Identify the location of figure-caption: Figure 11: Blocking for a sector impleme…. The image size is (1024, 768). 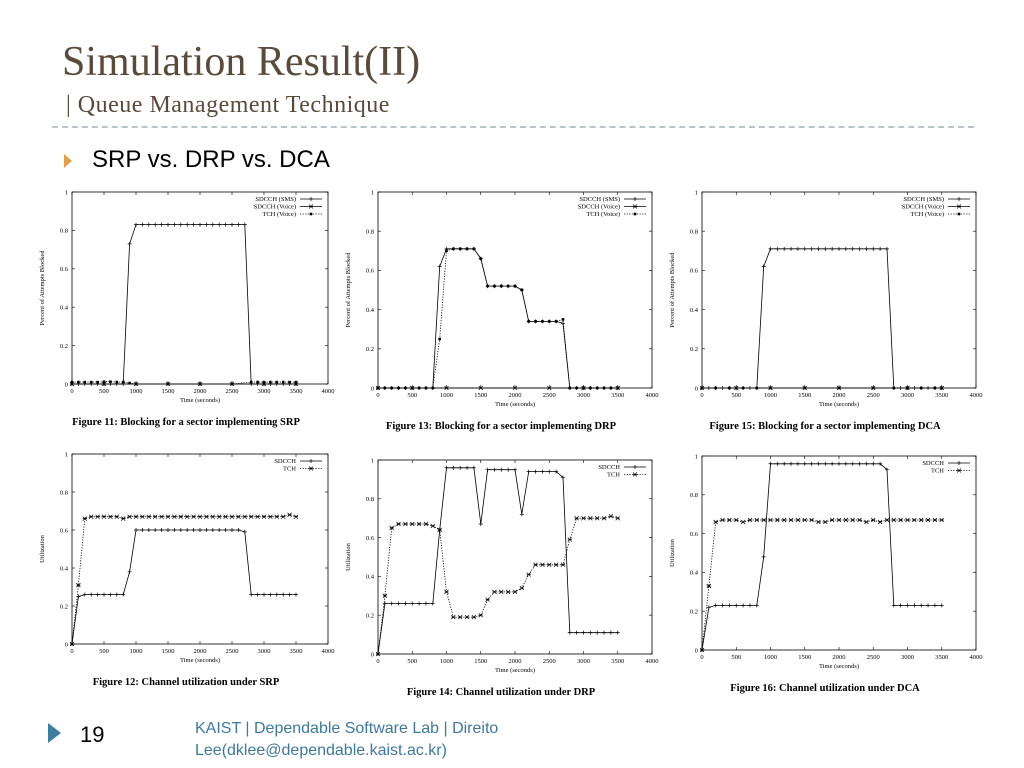
(186, 422).